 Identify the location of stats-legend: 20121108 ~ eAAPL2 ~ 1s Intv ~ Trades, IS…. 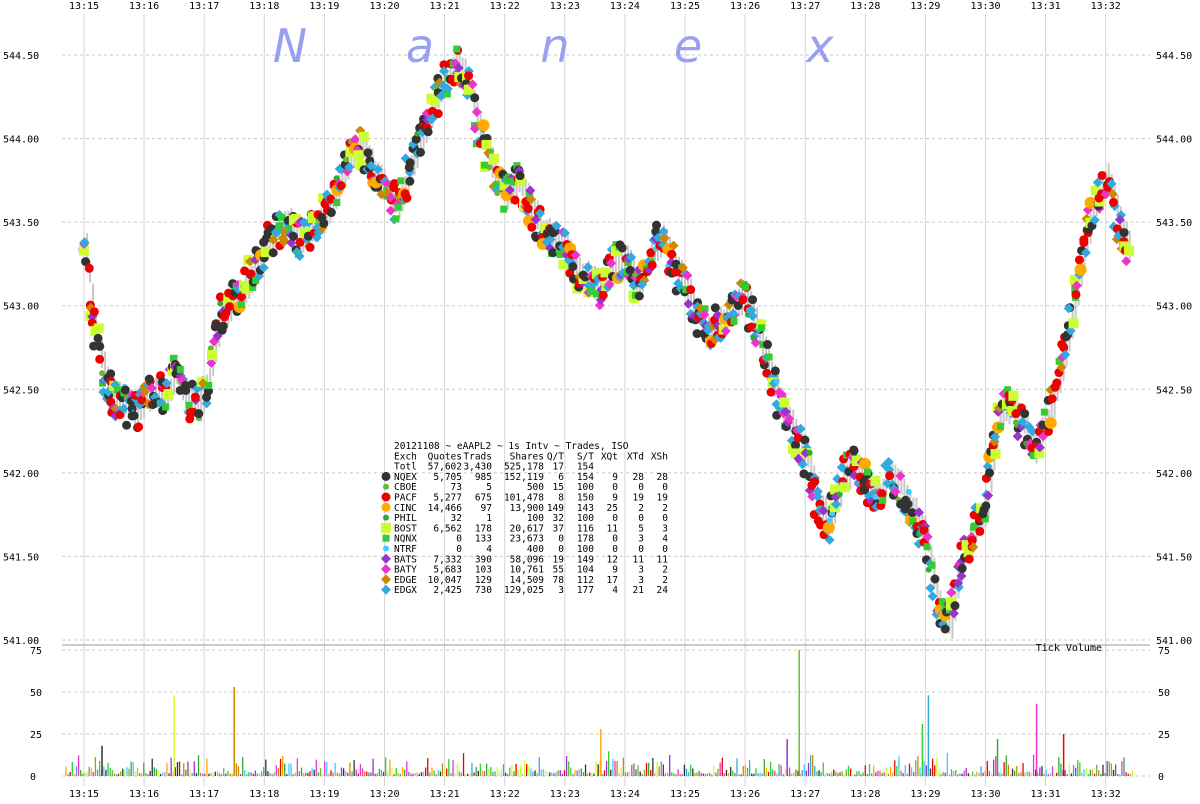
(524, 518).